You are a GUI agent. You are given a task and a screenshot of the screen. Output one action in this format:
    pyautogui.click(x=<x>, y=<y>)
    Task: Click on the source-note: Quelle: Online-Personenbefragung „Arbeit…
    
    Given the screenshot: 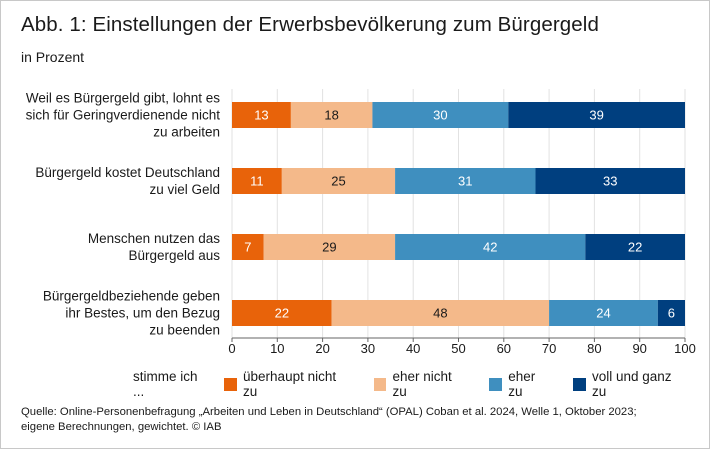 What is the action you would take?
    pyautogui.click(x=361, y=420)
    